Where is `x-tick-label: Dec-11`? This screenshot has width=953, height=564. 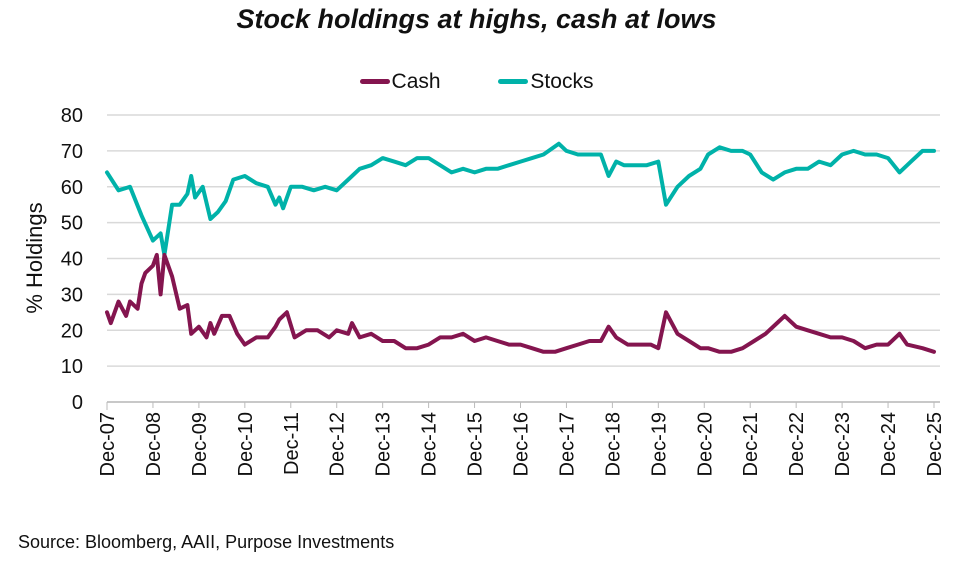
x-tick-label: Dec-11 is located at coordinates (292, 443).